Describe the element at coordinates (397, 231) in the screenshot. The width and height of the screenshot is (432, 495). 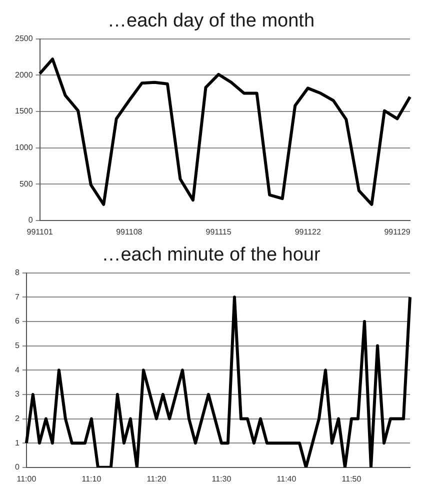
I see `x-tick-label: 991129` at that location.